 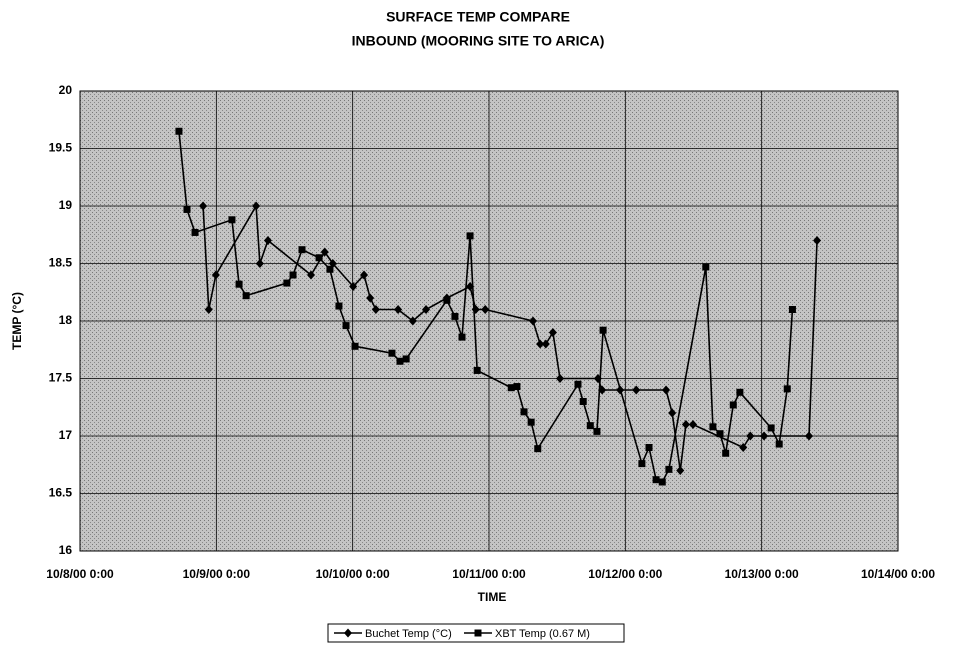 What do you see at coordinates (478, 41) in the screenshot?
I see `chart-subtitle: INBOUND (MOORING SITE TO ARICA)` at bounding box center [478, 41].